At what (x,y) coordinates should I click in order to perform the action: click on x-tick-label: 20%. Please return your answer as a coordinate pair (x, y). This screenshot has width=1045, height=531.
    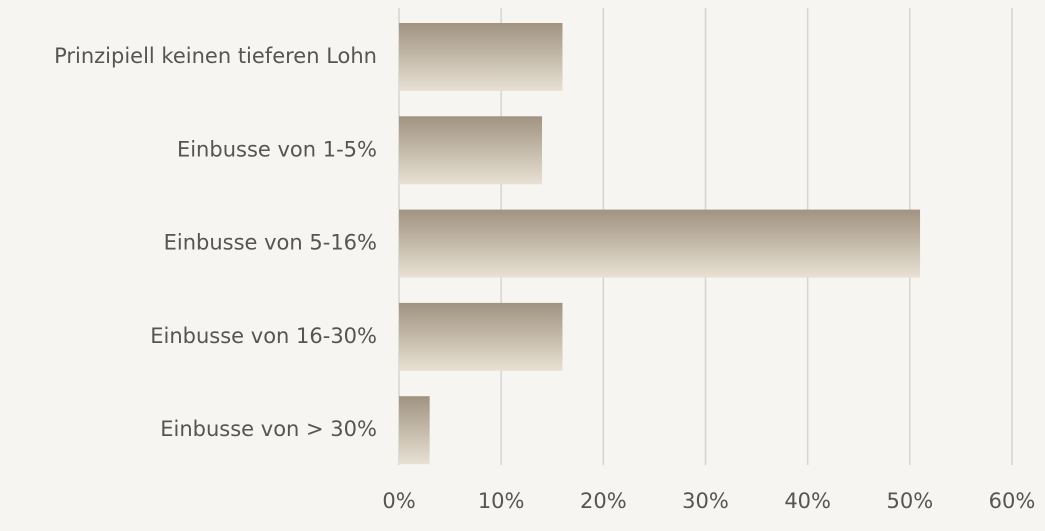
    Looking at the image, I should click on (603, 501).